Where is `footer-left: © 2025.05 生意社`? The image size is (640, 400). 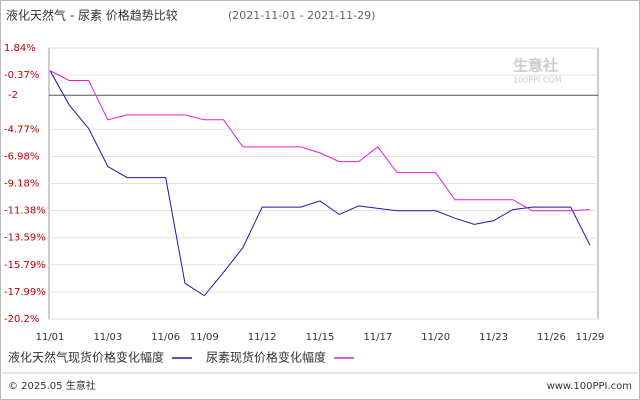 footer-left: © 2025.05 生意社 is located at coordinates (52, 385).